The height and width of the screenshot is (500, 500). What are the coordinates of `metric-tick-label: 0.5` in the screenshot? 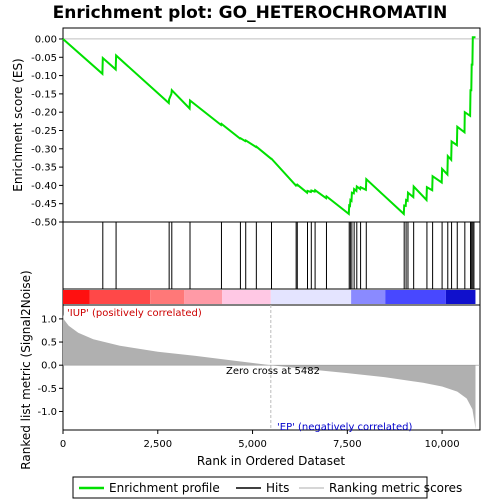 It's located at (49, 343).